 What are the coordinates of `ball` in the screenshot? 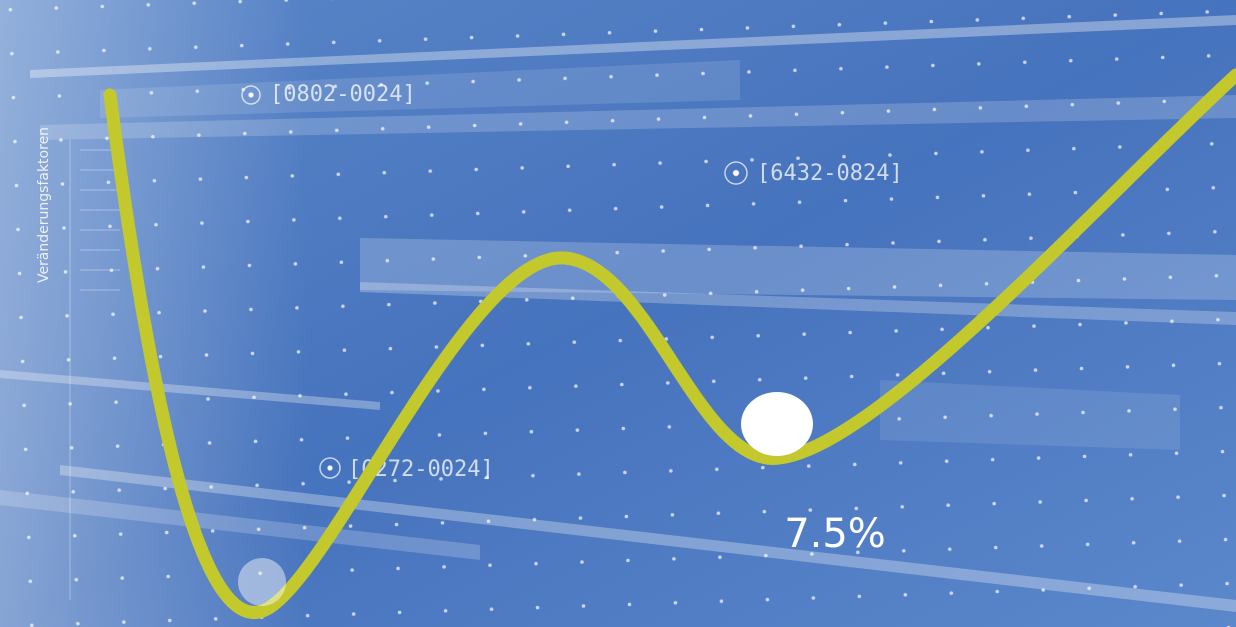 It's located at (777, 424).